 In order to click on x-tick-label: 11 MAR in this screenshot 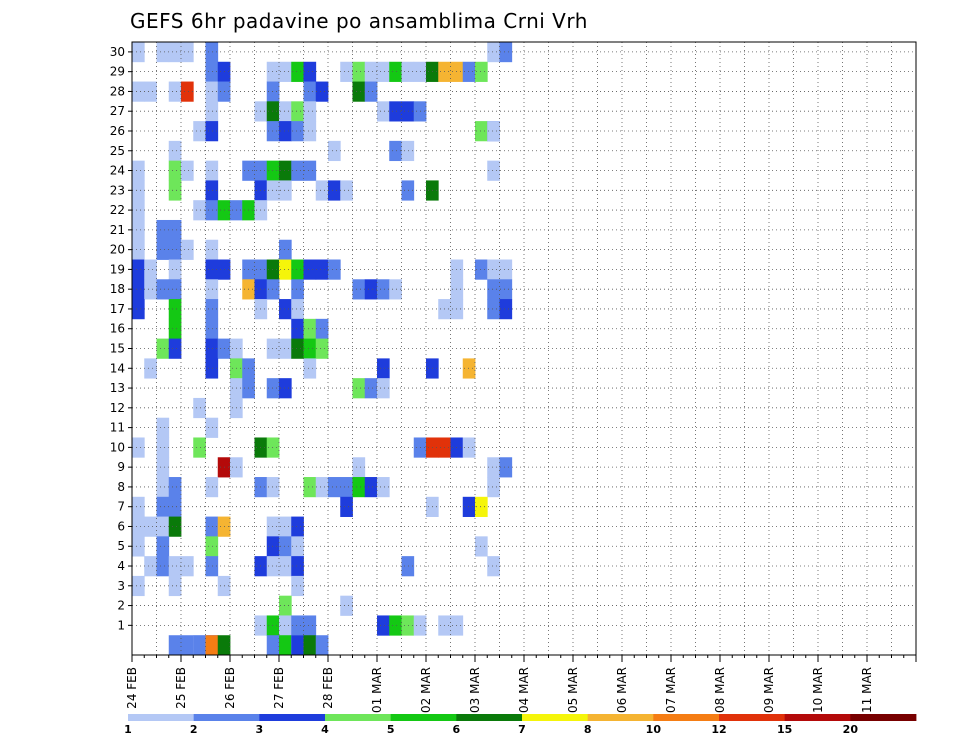, I will do `click(867, 690)`.